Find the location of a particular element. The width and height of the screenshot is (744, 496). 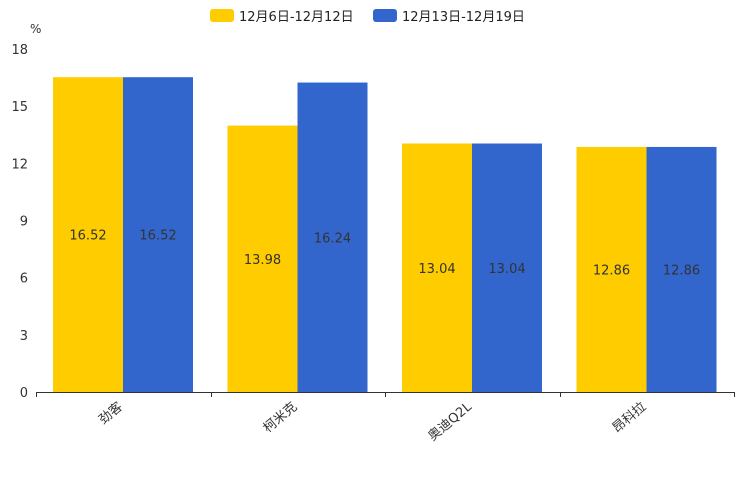

legend: 12月6日-12月12日 12月13日-12月19日 is located at coordinates (367, 17).